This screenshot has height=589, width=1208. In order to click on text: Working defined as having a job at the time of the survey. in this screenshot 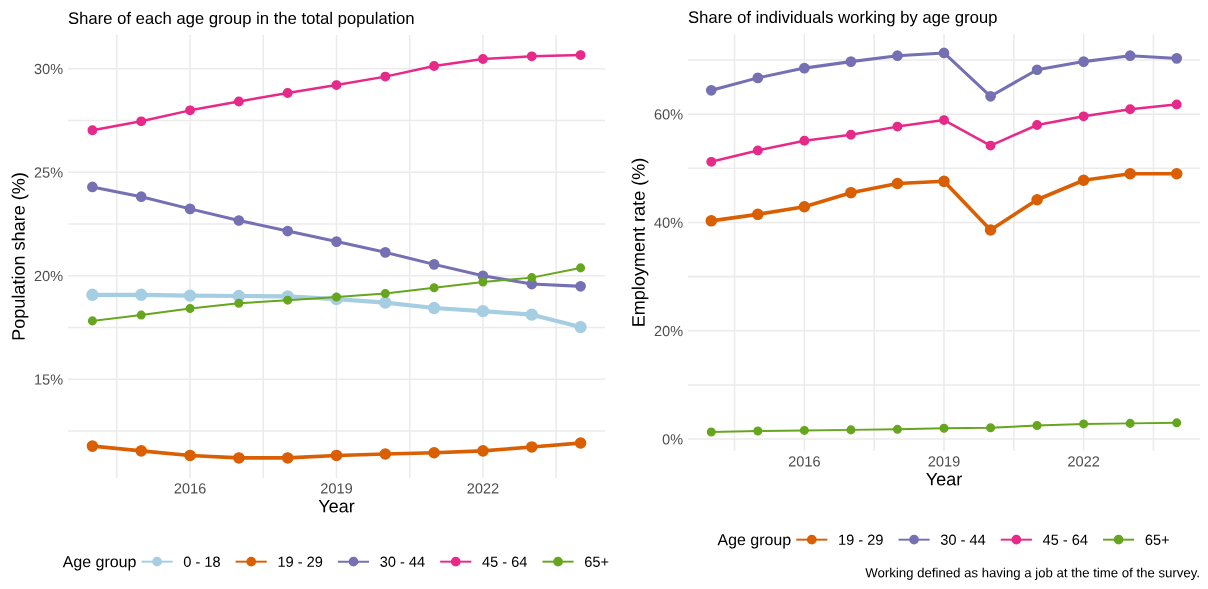, I will do `click(1032, 573)`.